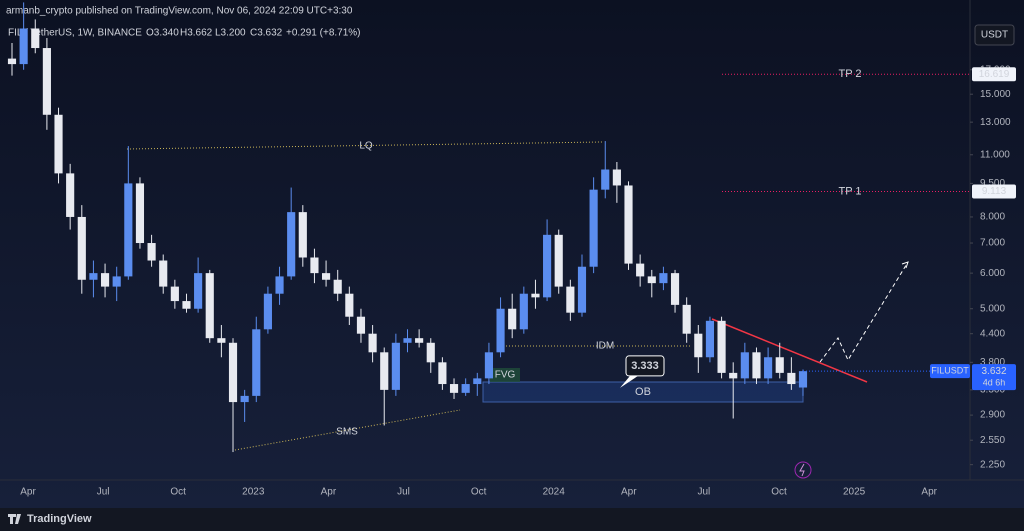 The width and height of the screenshot is (1024, 531). I want to click on ob-price-badge, so click(645, 366).